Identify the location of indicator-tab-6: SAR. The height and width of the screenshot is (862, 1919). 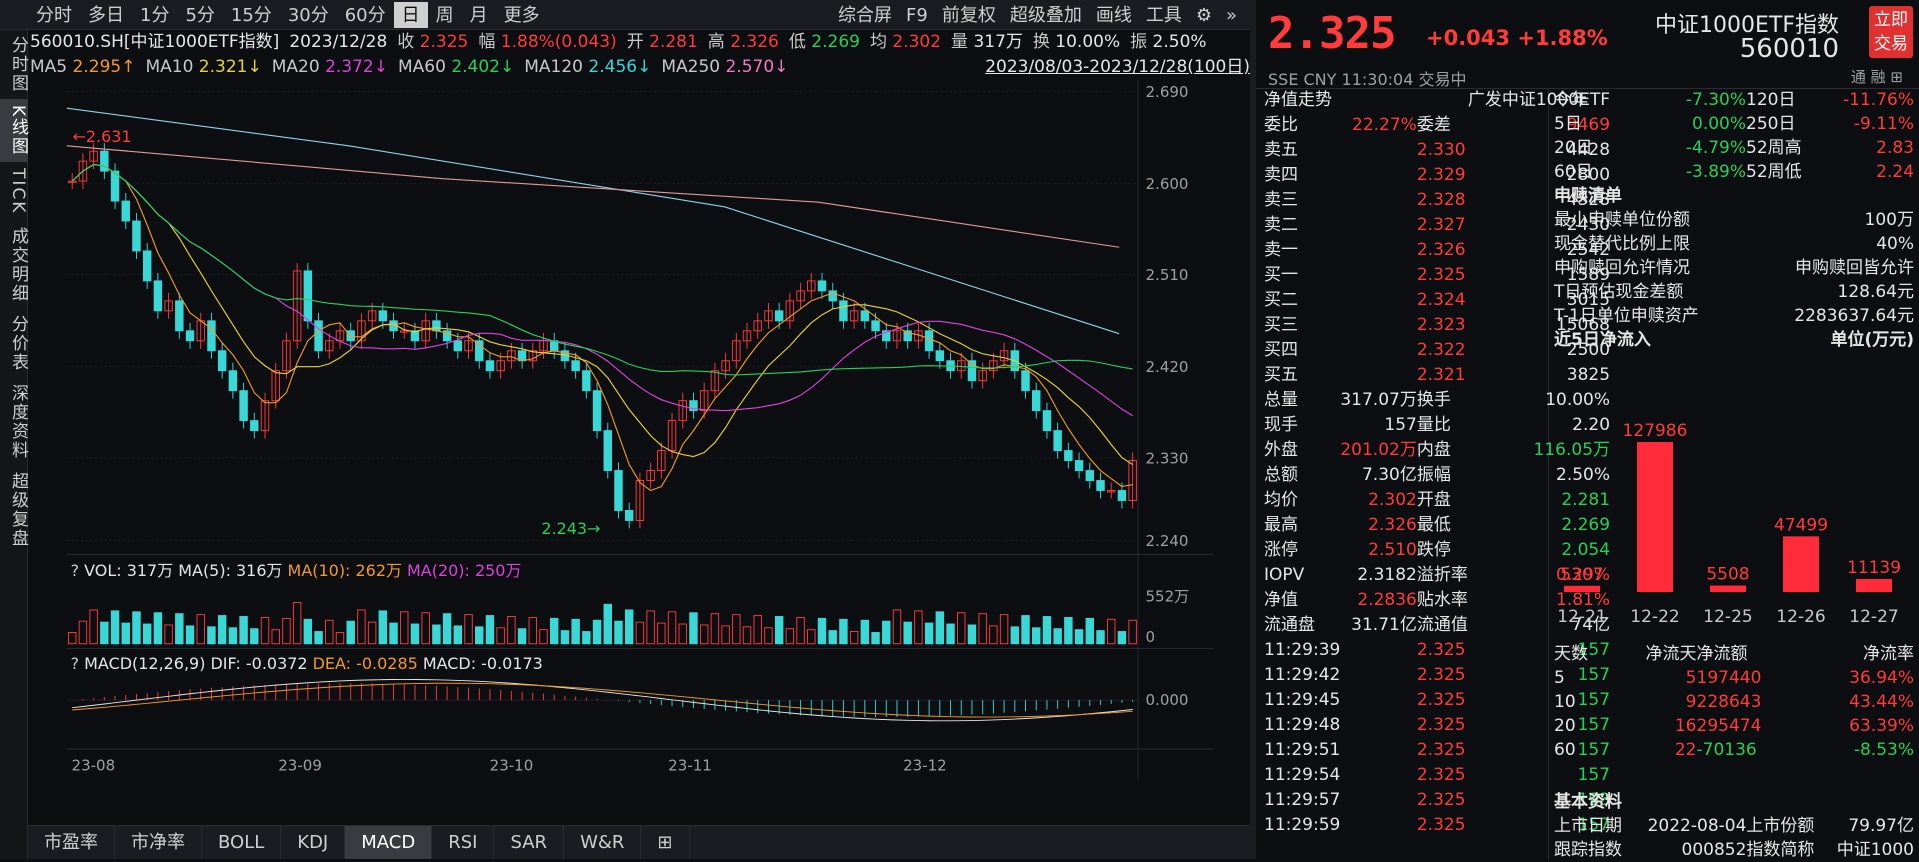
(529, 842).